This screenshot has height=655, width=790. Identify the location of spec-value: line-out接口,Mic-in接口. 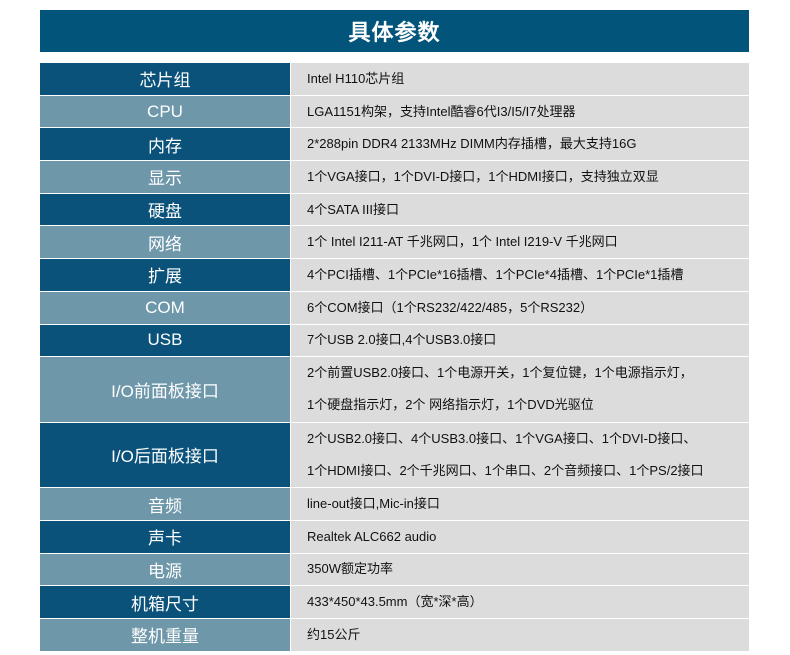
(519, 504).